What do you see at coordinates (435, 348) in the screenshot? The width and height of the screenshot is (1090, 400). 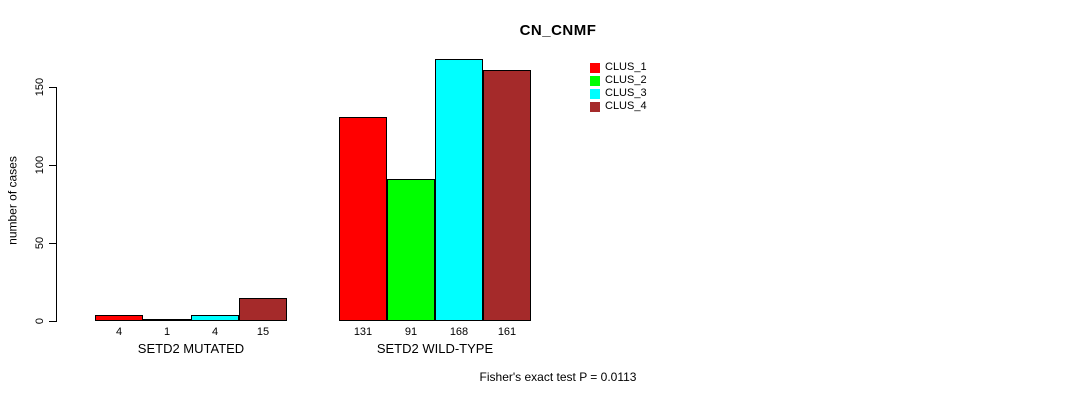 I see `x-axis-group-label: SETD2 WILD-TYPE` at bounding box center [435, 348].